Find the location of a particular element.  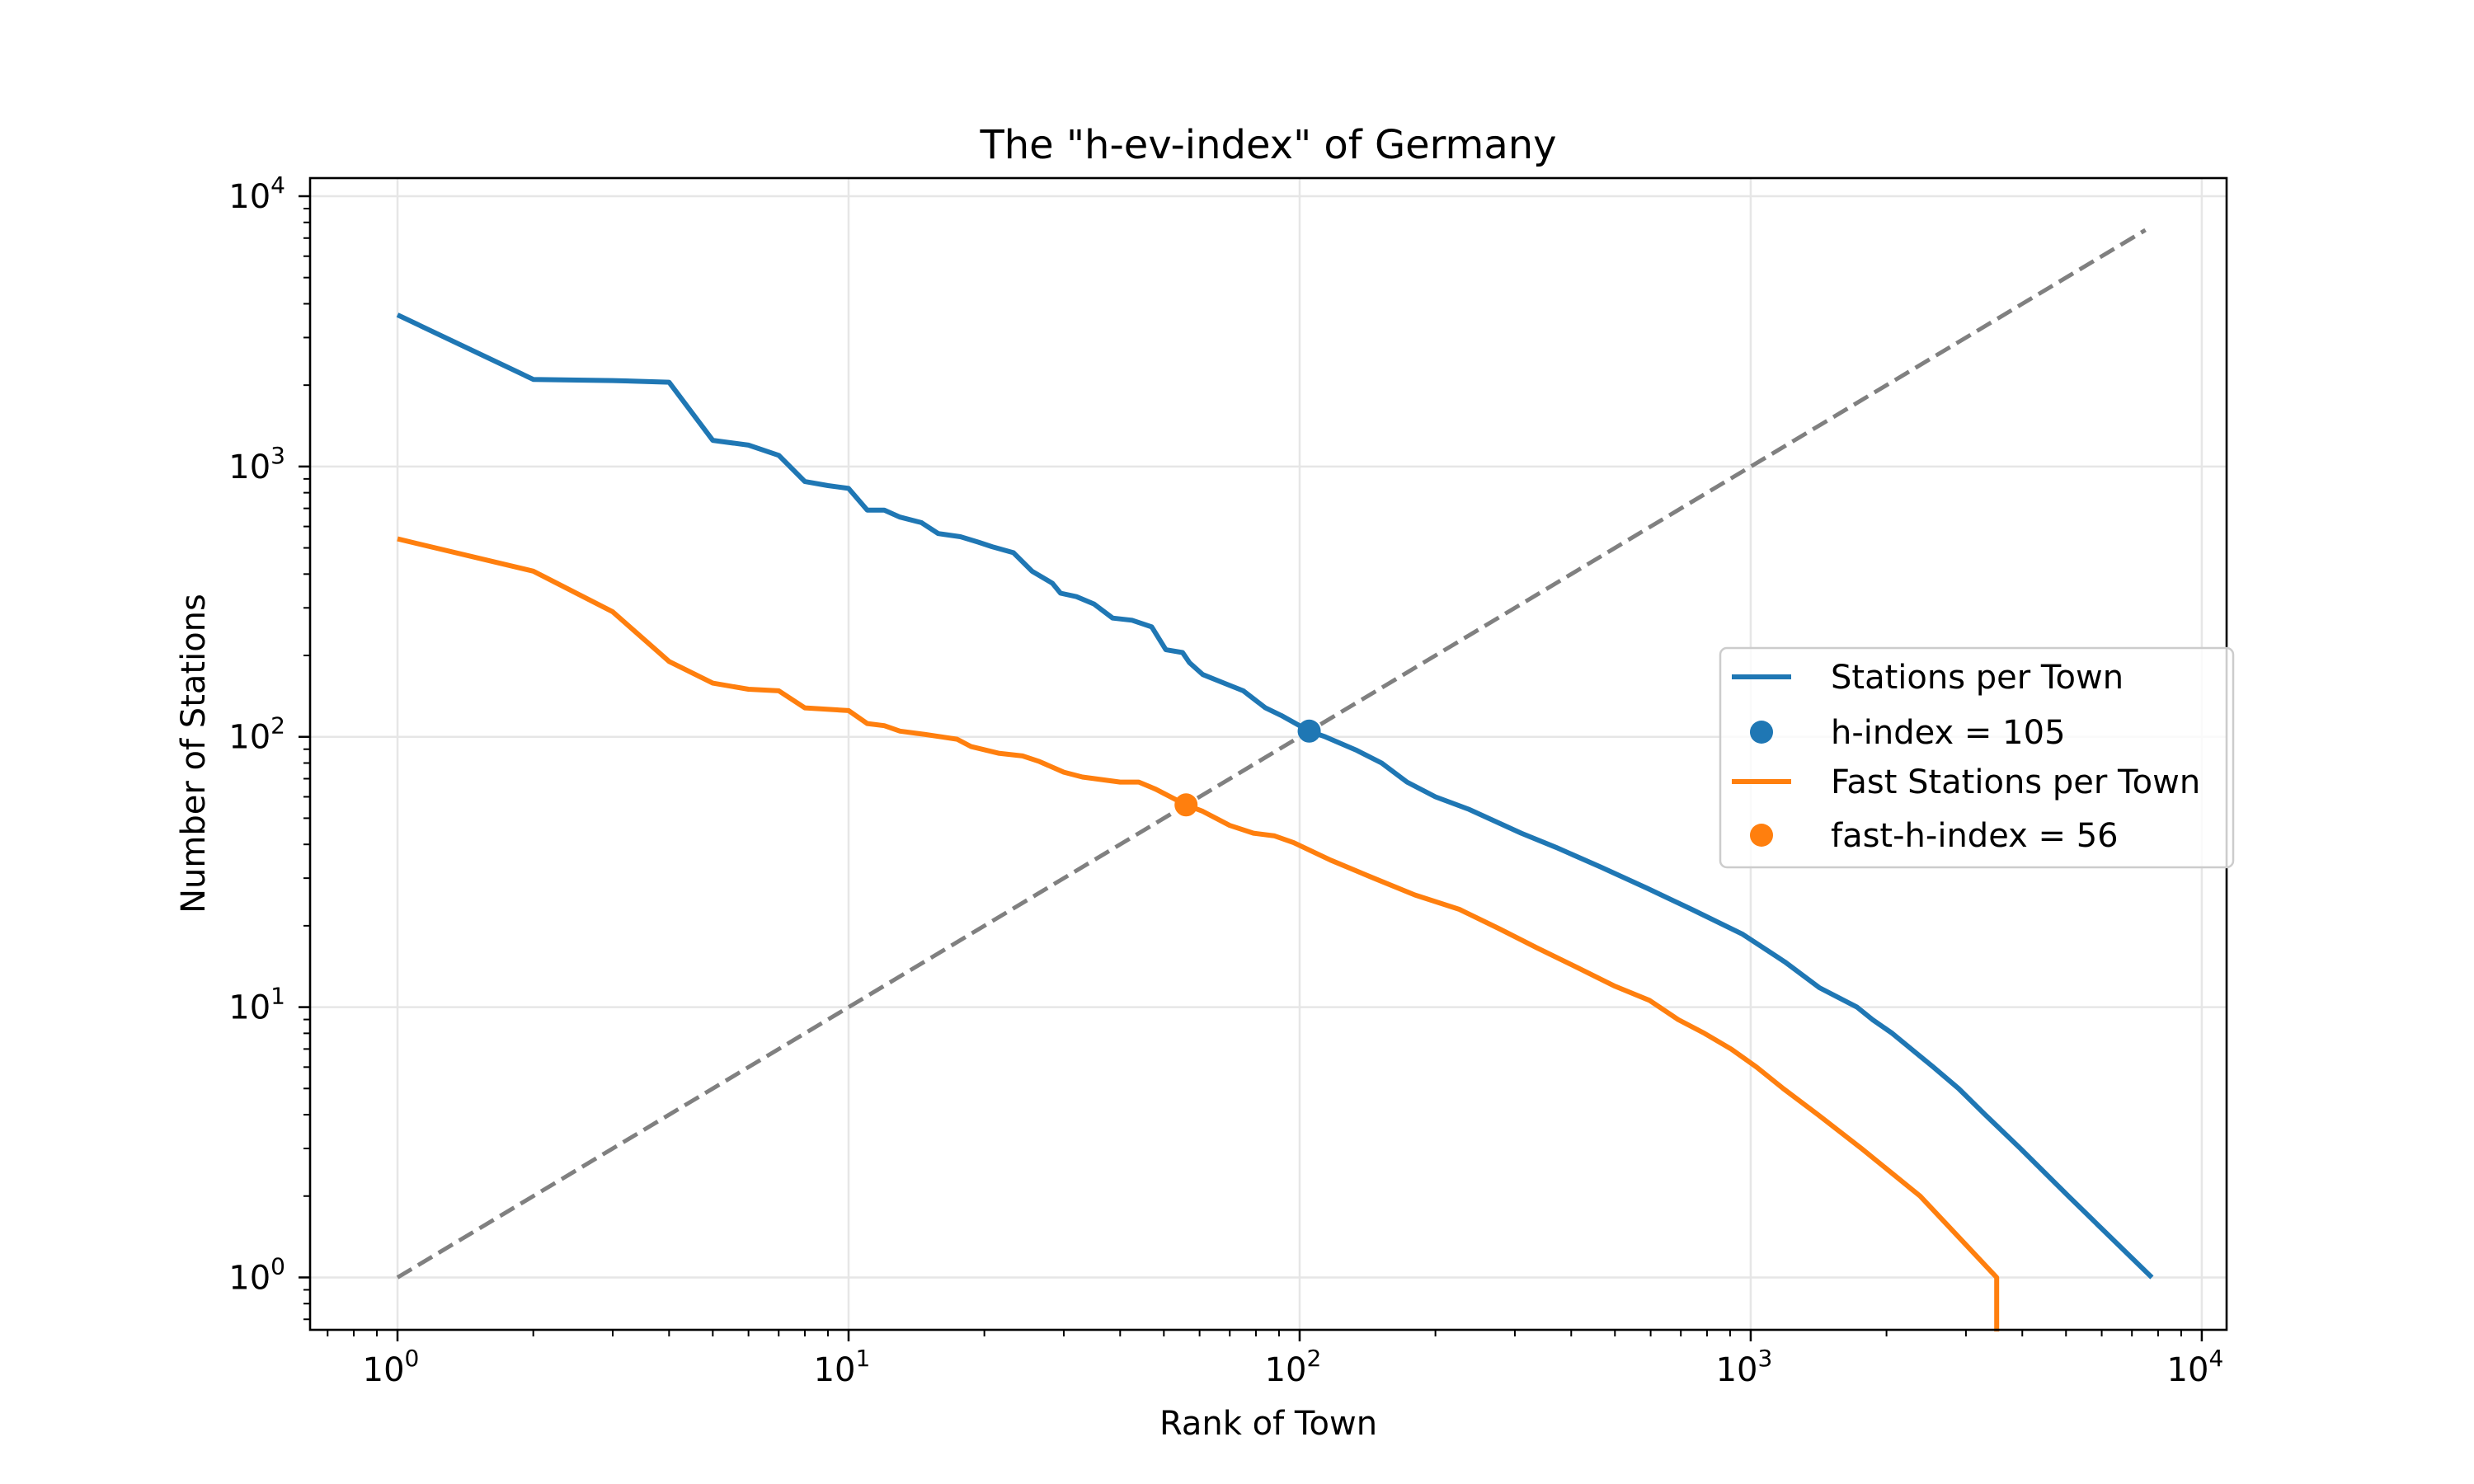

y-tick-exponent: 1 is located at coordinates (277, 996).